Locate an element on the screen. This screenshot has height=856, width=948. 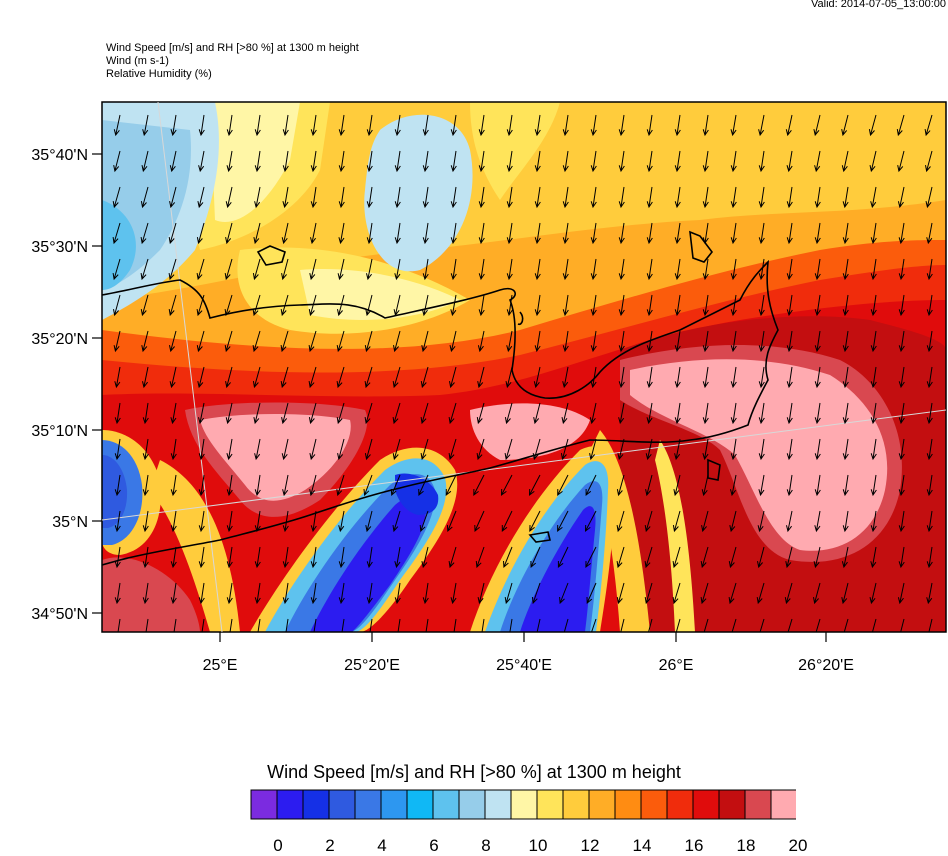
legend-label: 12 is located at coordinates (590, 845).